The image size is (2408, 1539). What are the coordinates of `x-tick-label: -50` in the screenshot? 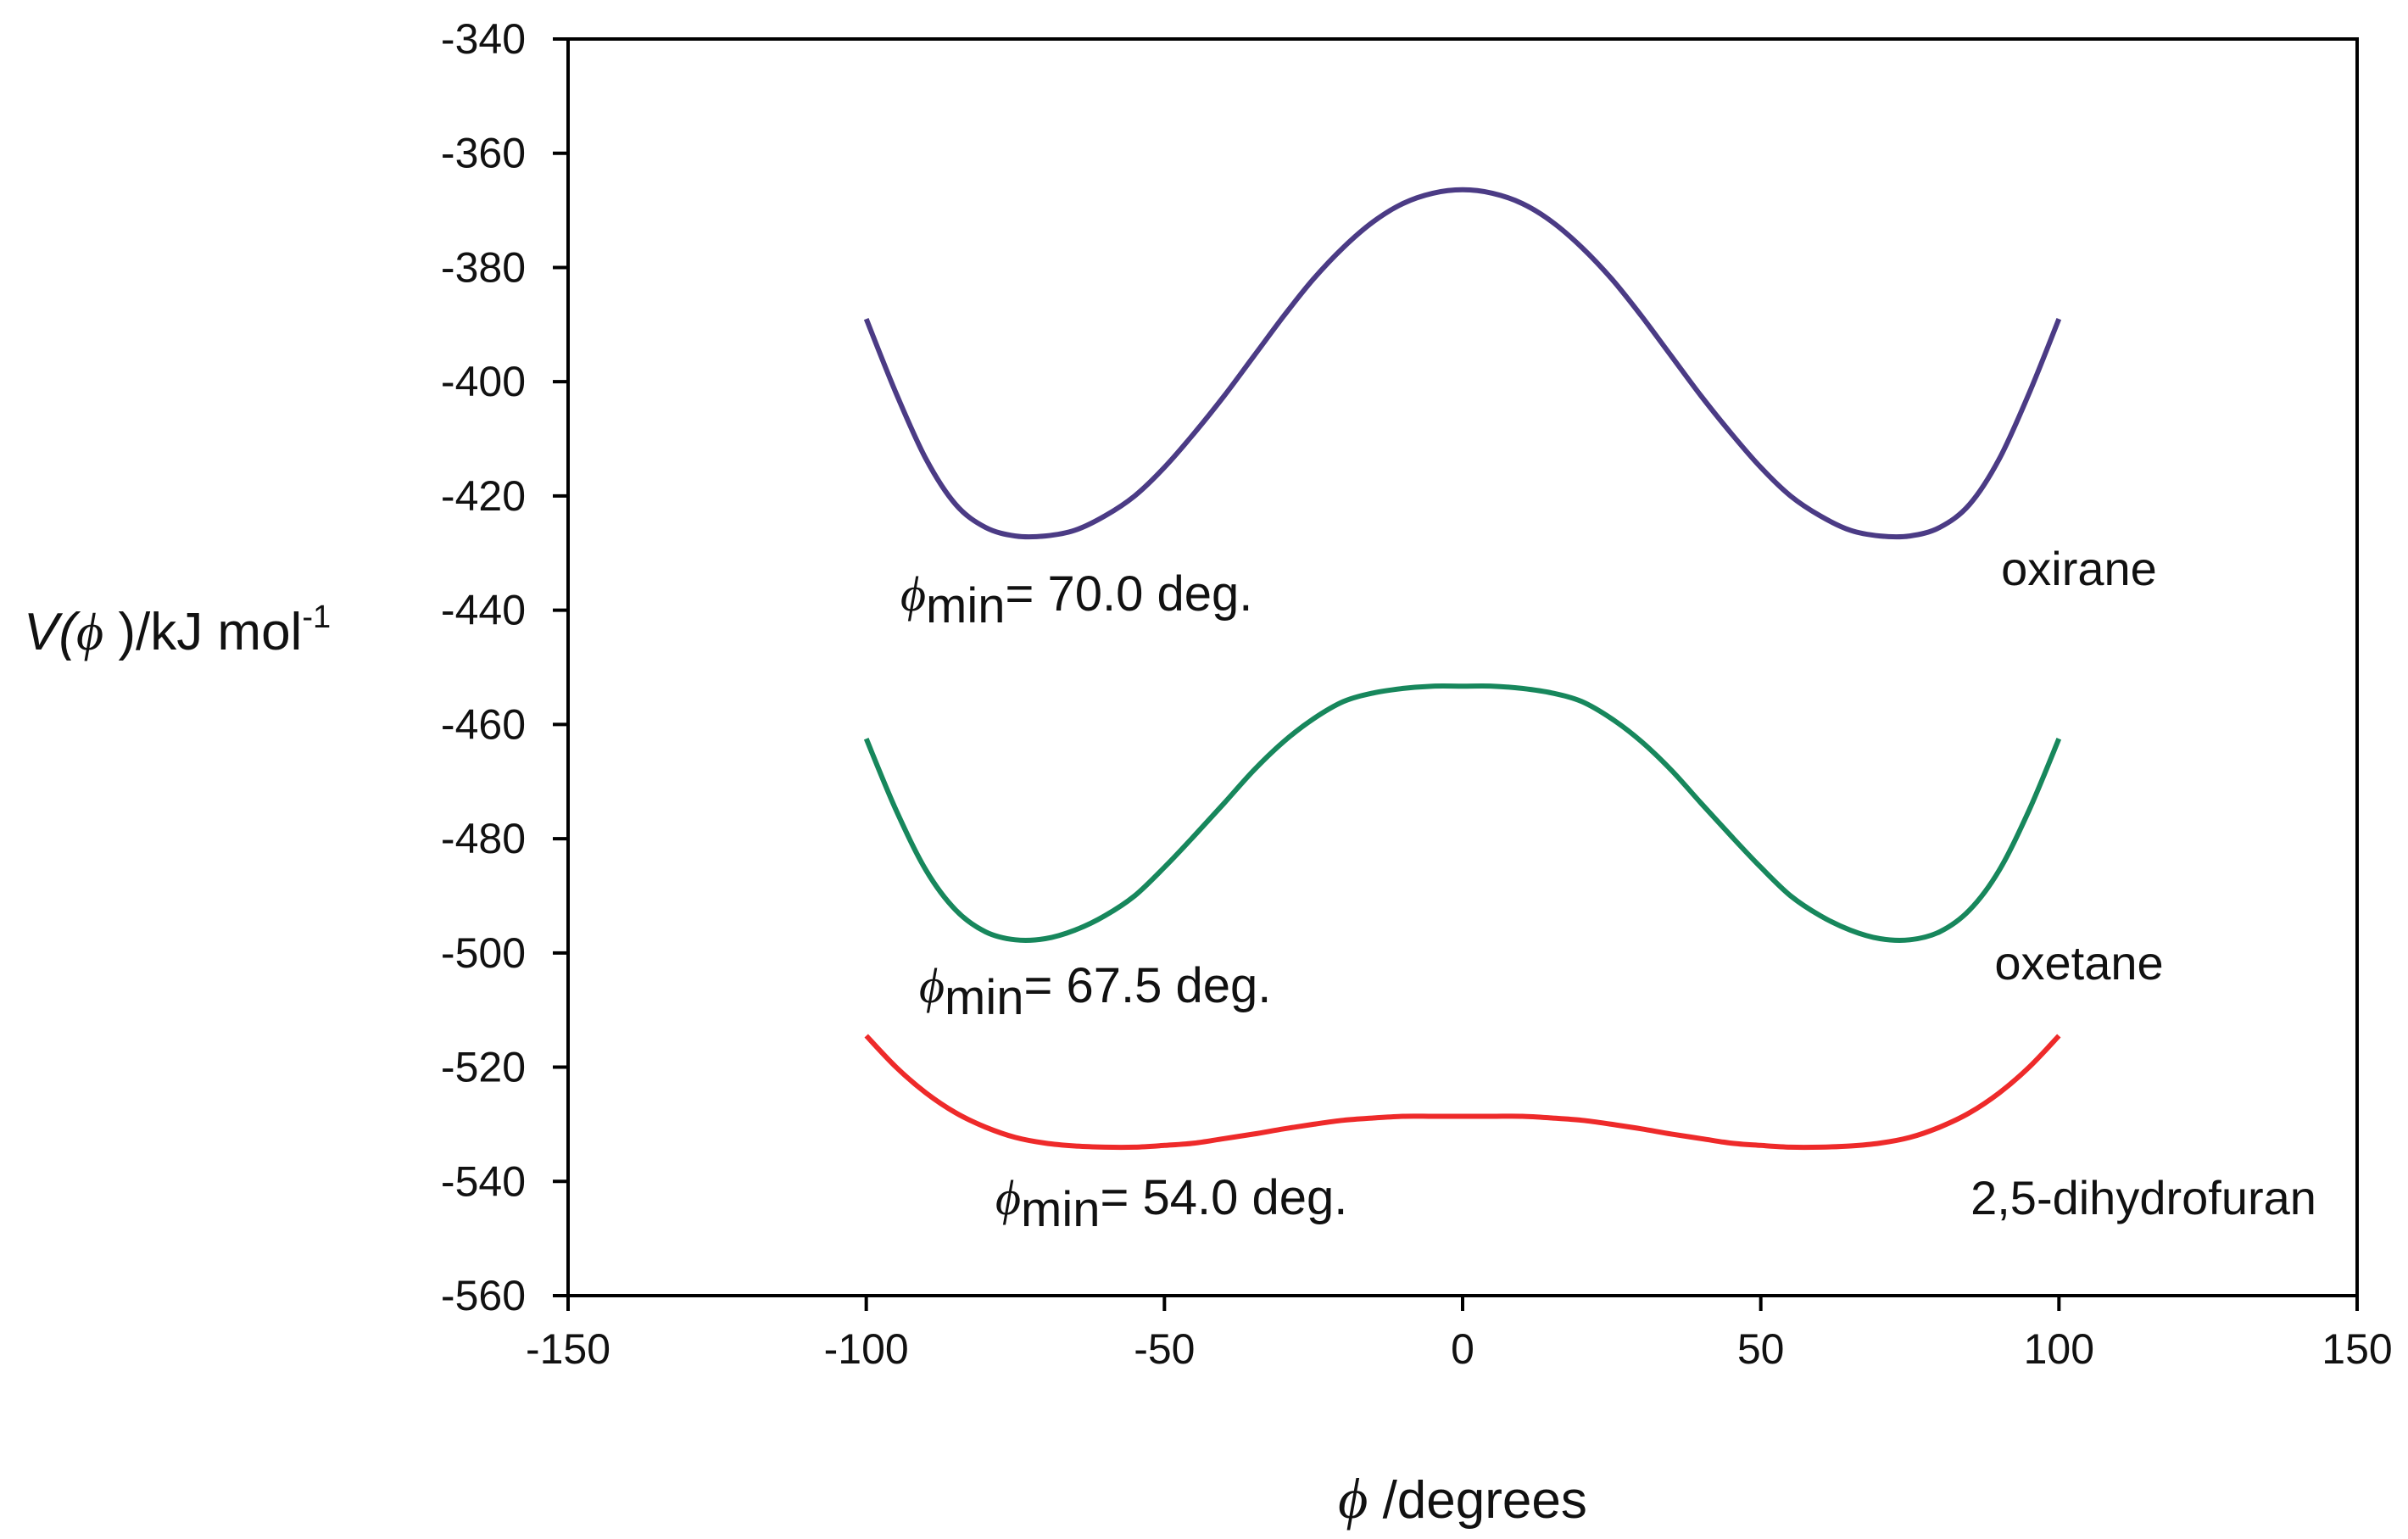 It's located at (1164, 1349).